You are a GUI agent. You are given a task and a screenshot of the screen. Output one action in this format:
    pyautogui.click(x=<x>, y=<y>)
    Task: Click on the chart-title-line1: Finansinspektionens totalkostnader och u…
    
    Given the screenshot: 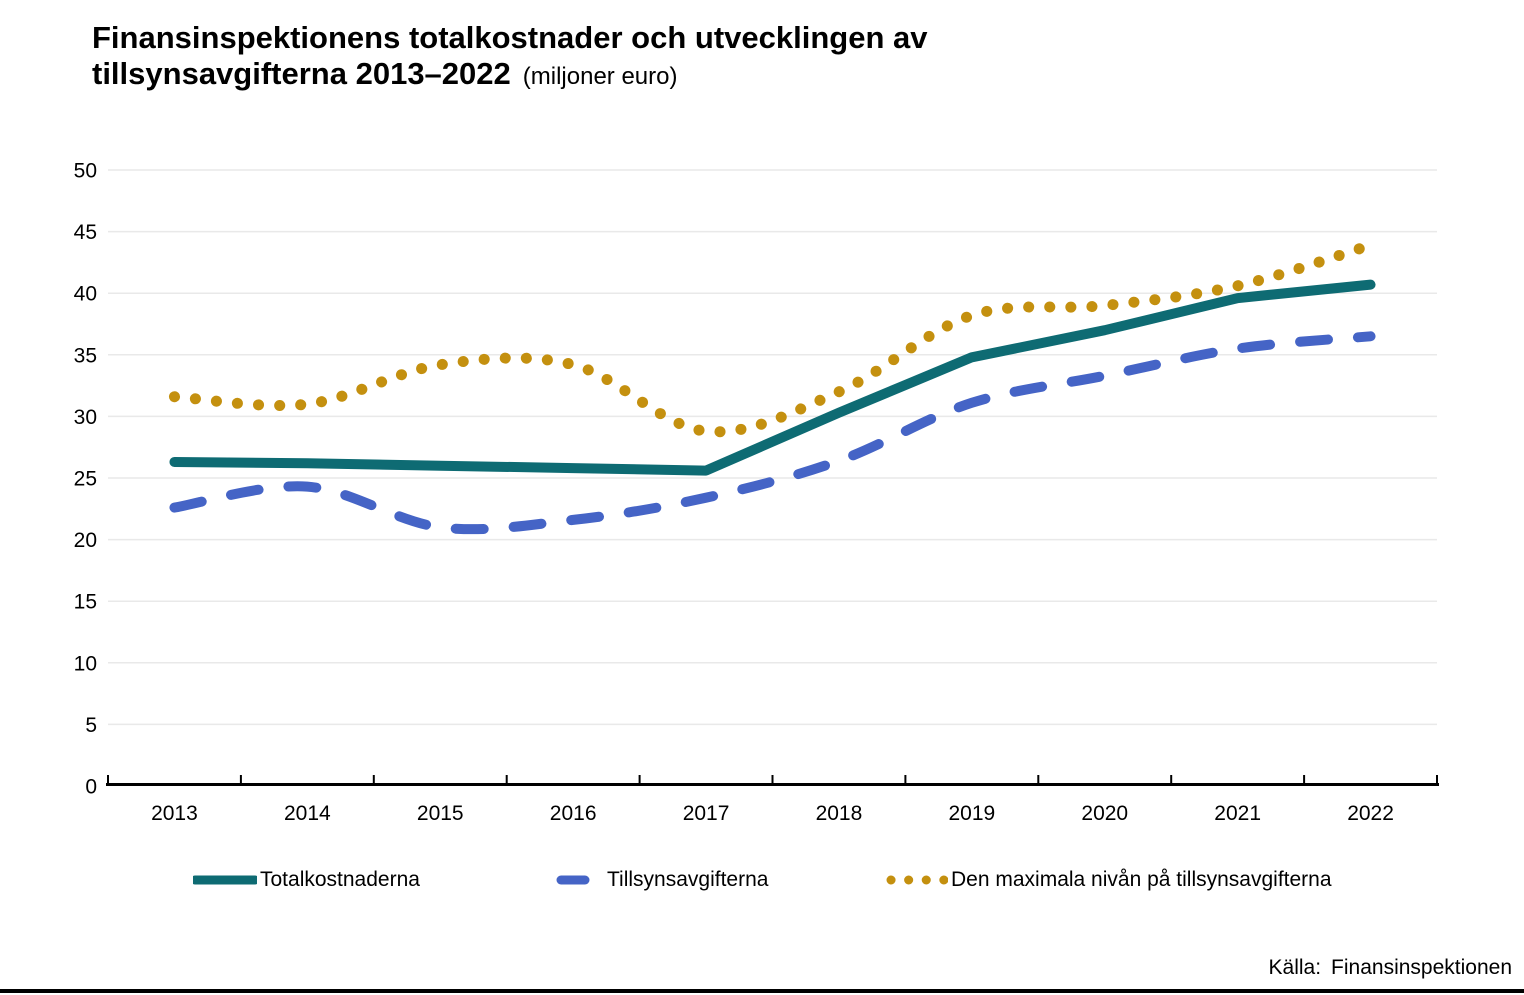 What is the action you would take?
    pyautogui.click(x=510, y=37)
    